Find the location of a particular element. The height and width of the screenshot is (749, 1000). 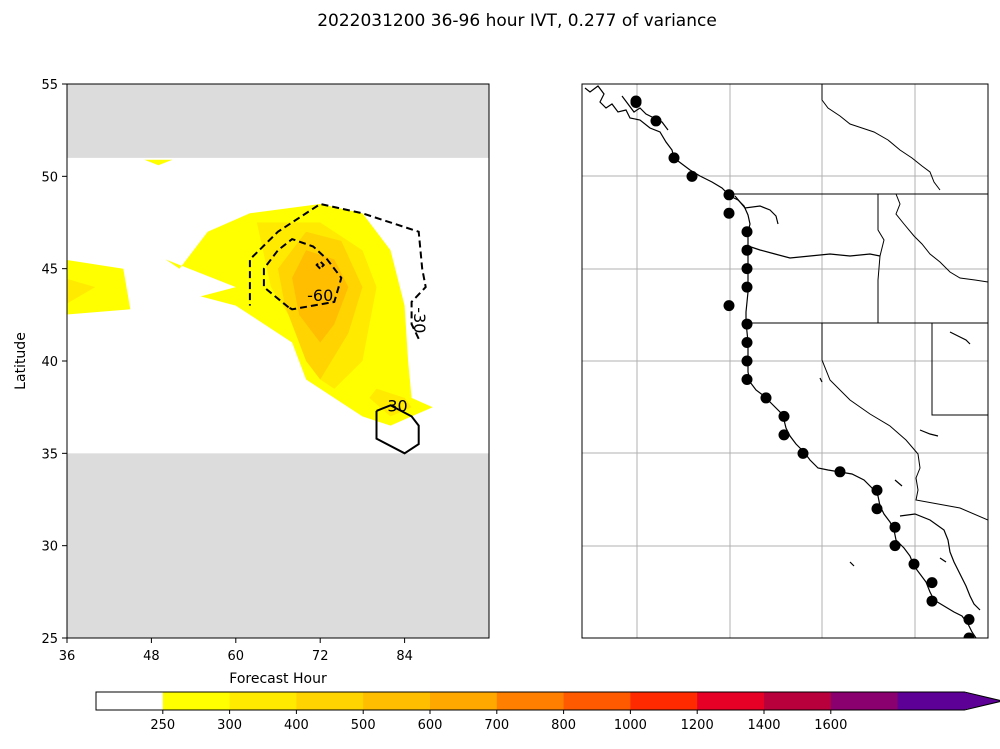

x-axis-label: Forecast Hour is located at coordinates (278, 679).